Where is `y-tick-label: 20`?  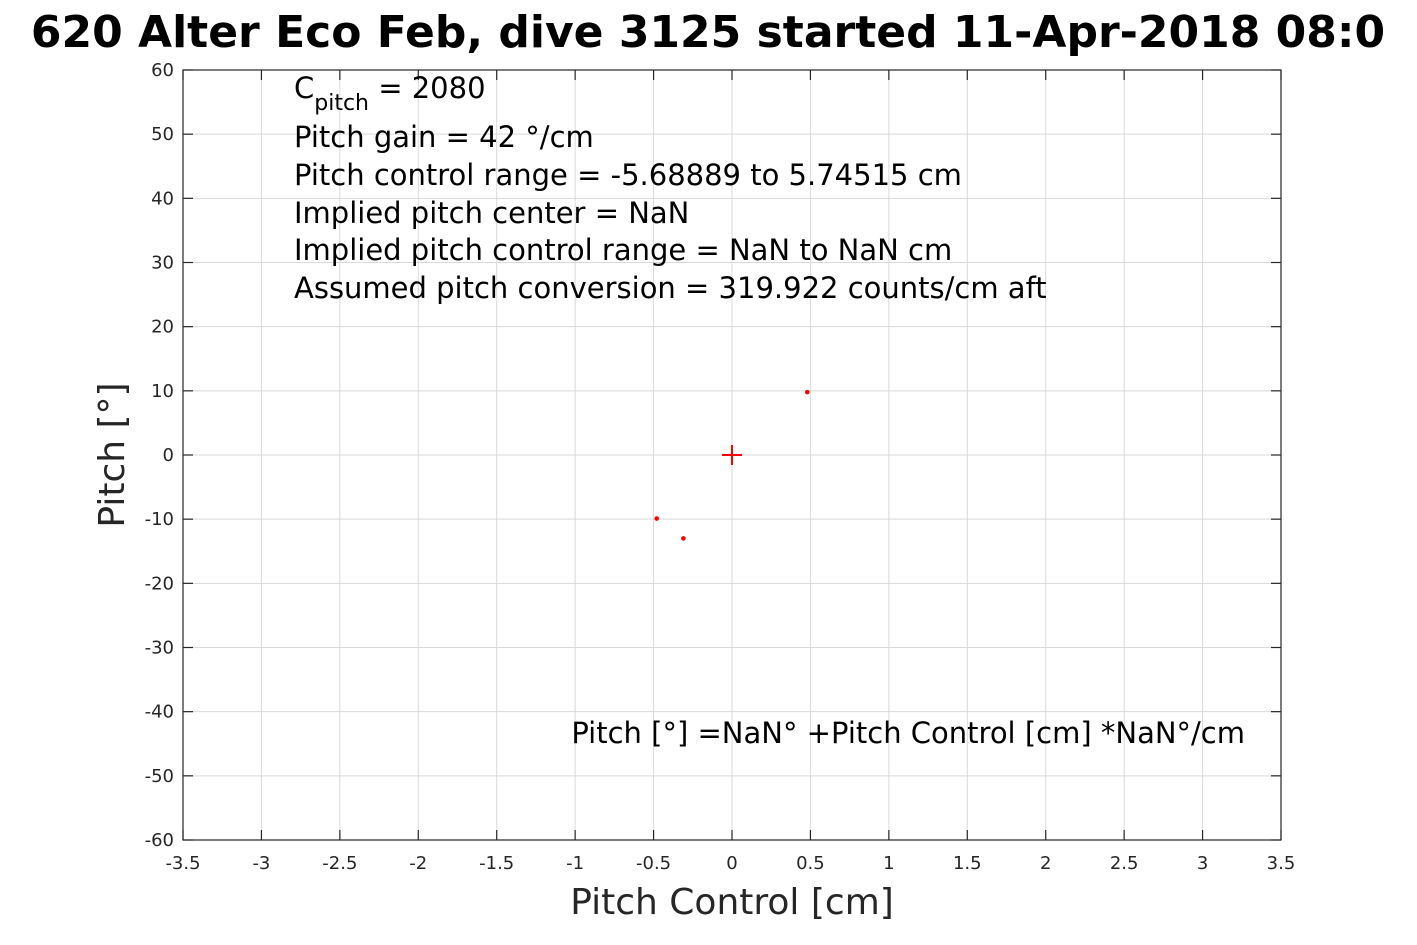 y-tick-label: 20 is located at coordinates (162, 327).